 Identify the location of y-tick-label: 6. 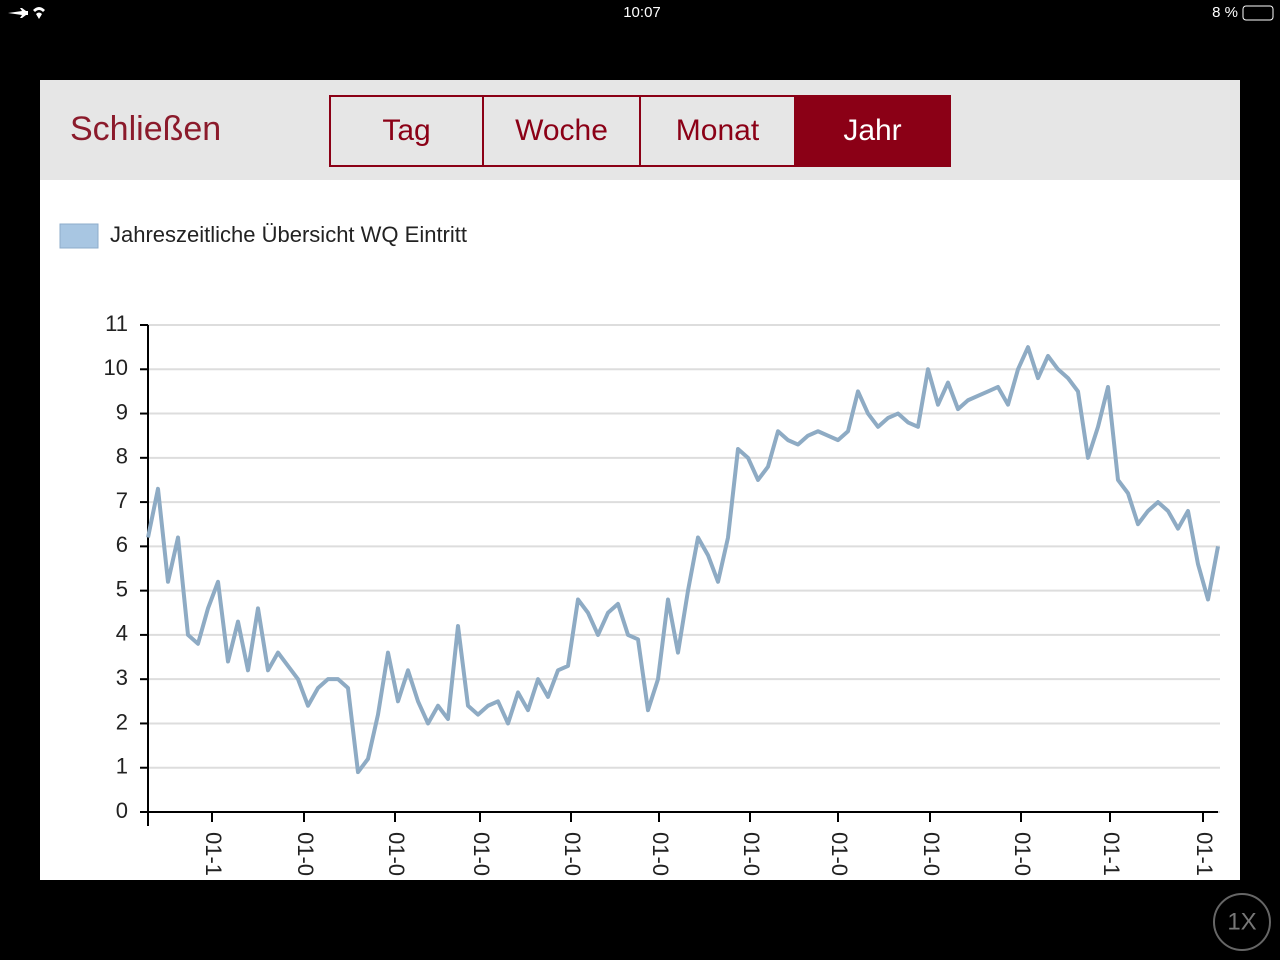
(122, 544).